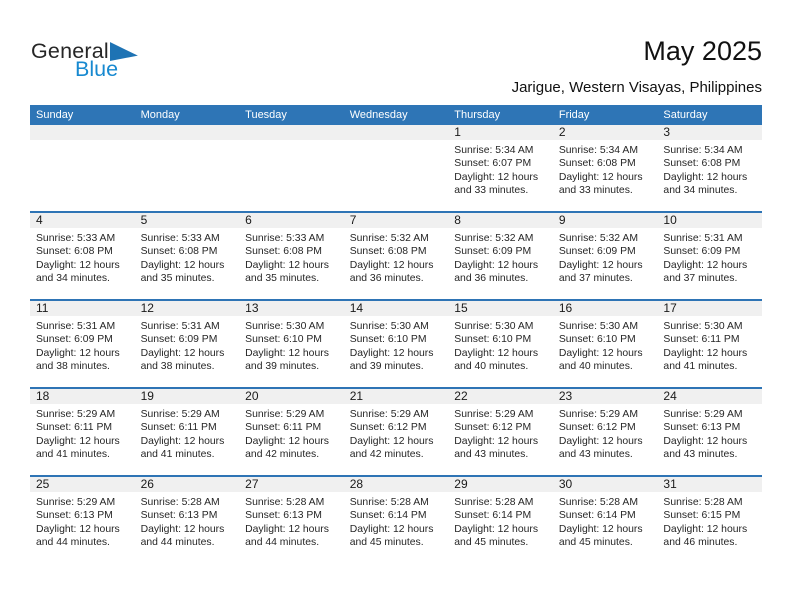  Describe the element at coordinates (493, 164) in the screenshot. I see `sunset-text: Sunset: 6:07 PM` at that location.